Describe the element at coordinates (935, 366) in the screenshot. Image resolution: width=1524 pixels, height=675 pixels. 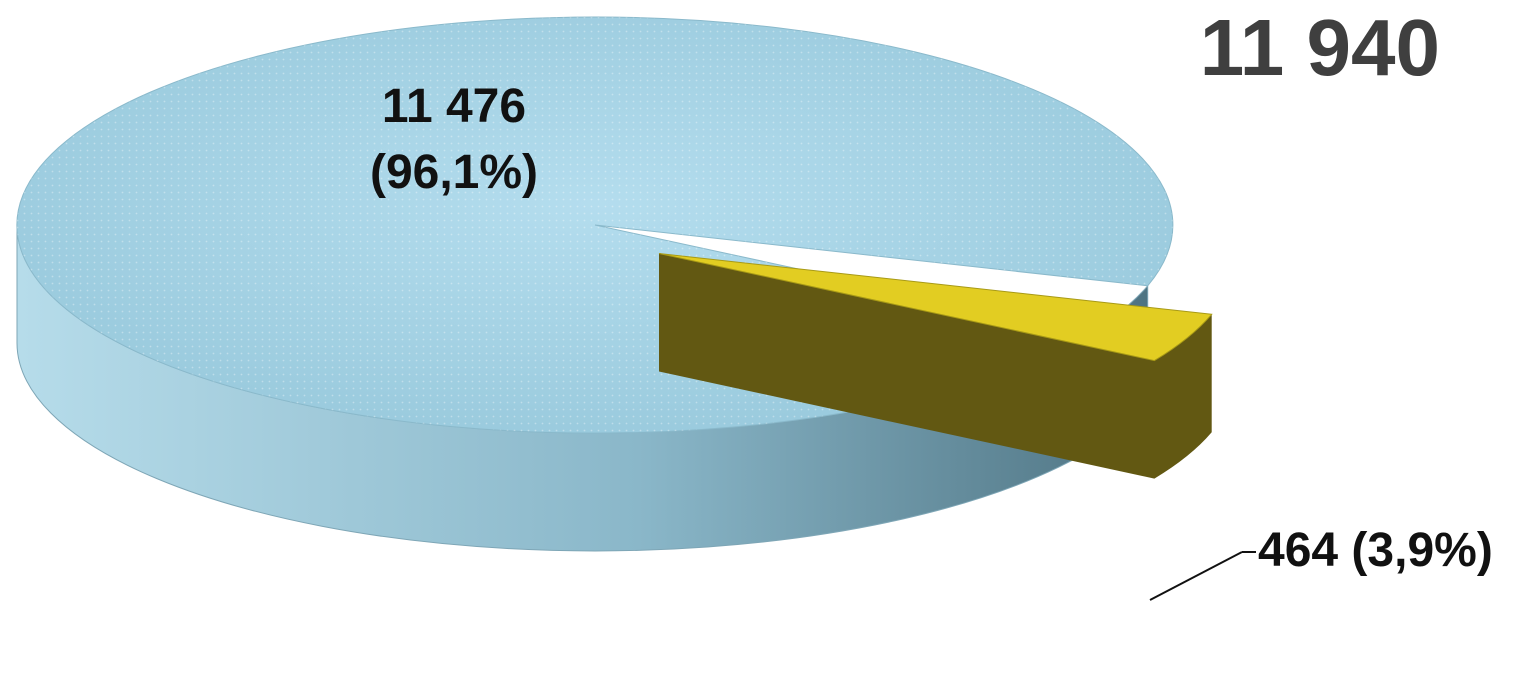
I see `pie-slice-small-side` at that location.